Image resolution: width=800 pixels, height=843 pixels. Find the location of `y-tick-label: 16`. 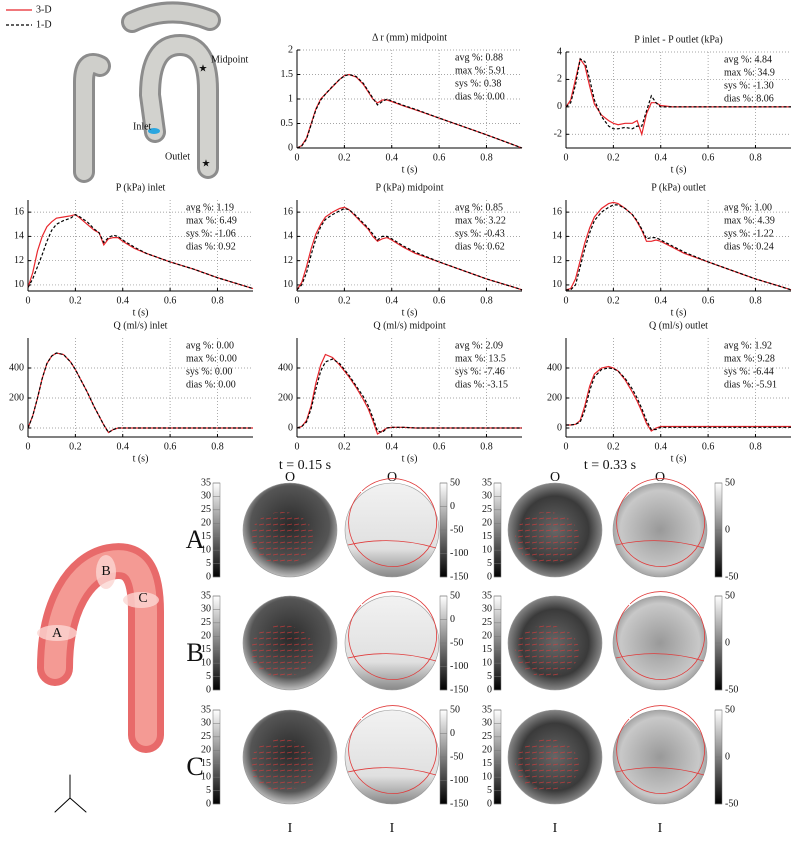

y-tick-label: 16 is located at coordinates (557, 211).